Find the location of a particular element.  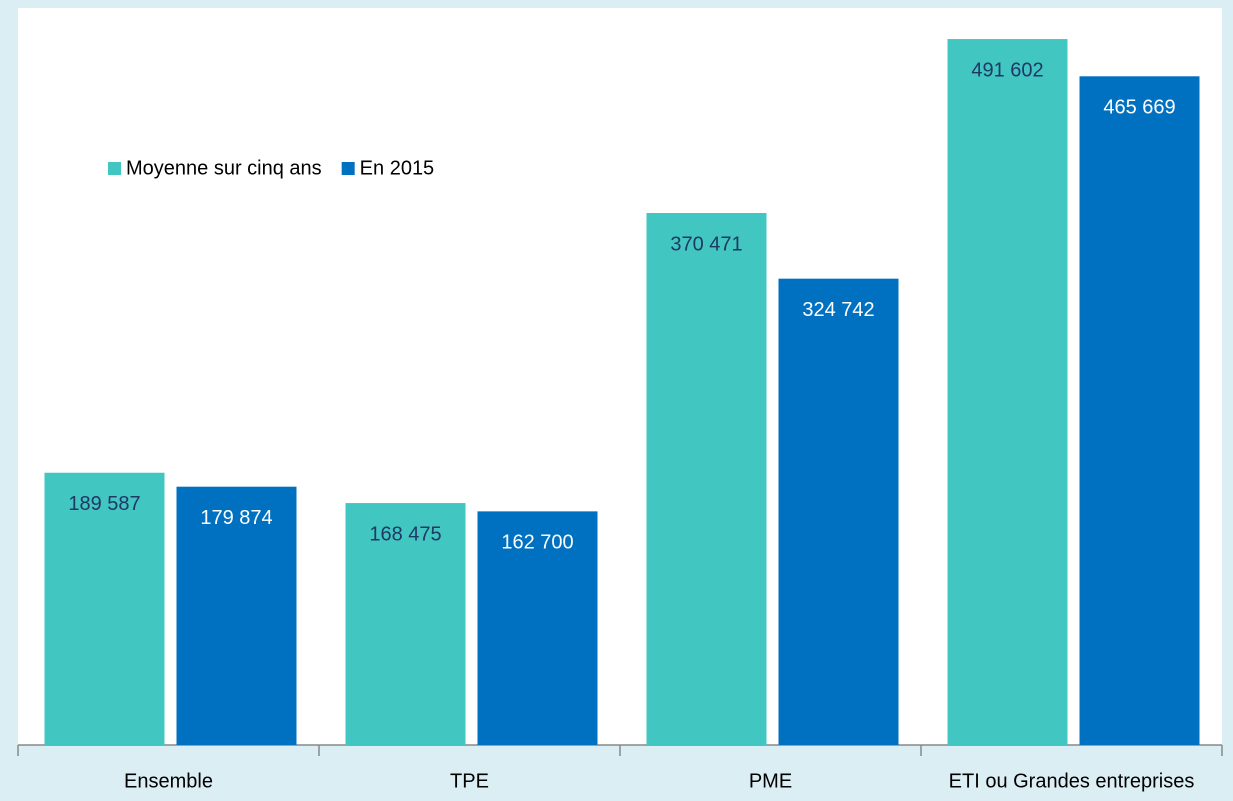

data-label: 491 602 is located at coordinates (1007, 70).